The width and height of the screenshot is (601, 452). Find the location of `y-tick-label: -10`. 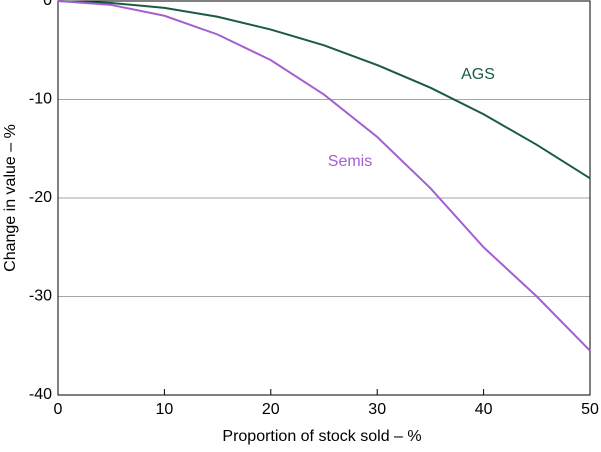

y-tick-label: -10 is located at coordinates (40, 99).